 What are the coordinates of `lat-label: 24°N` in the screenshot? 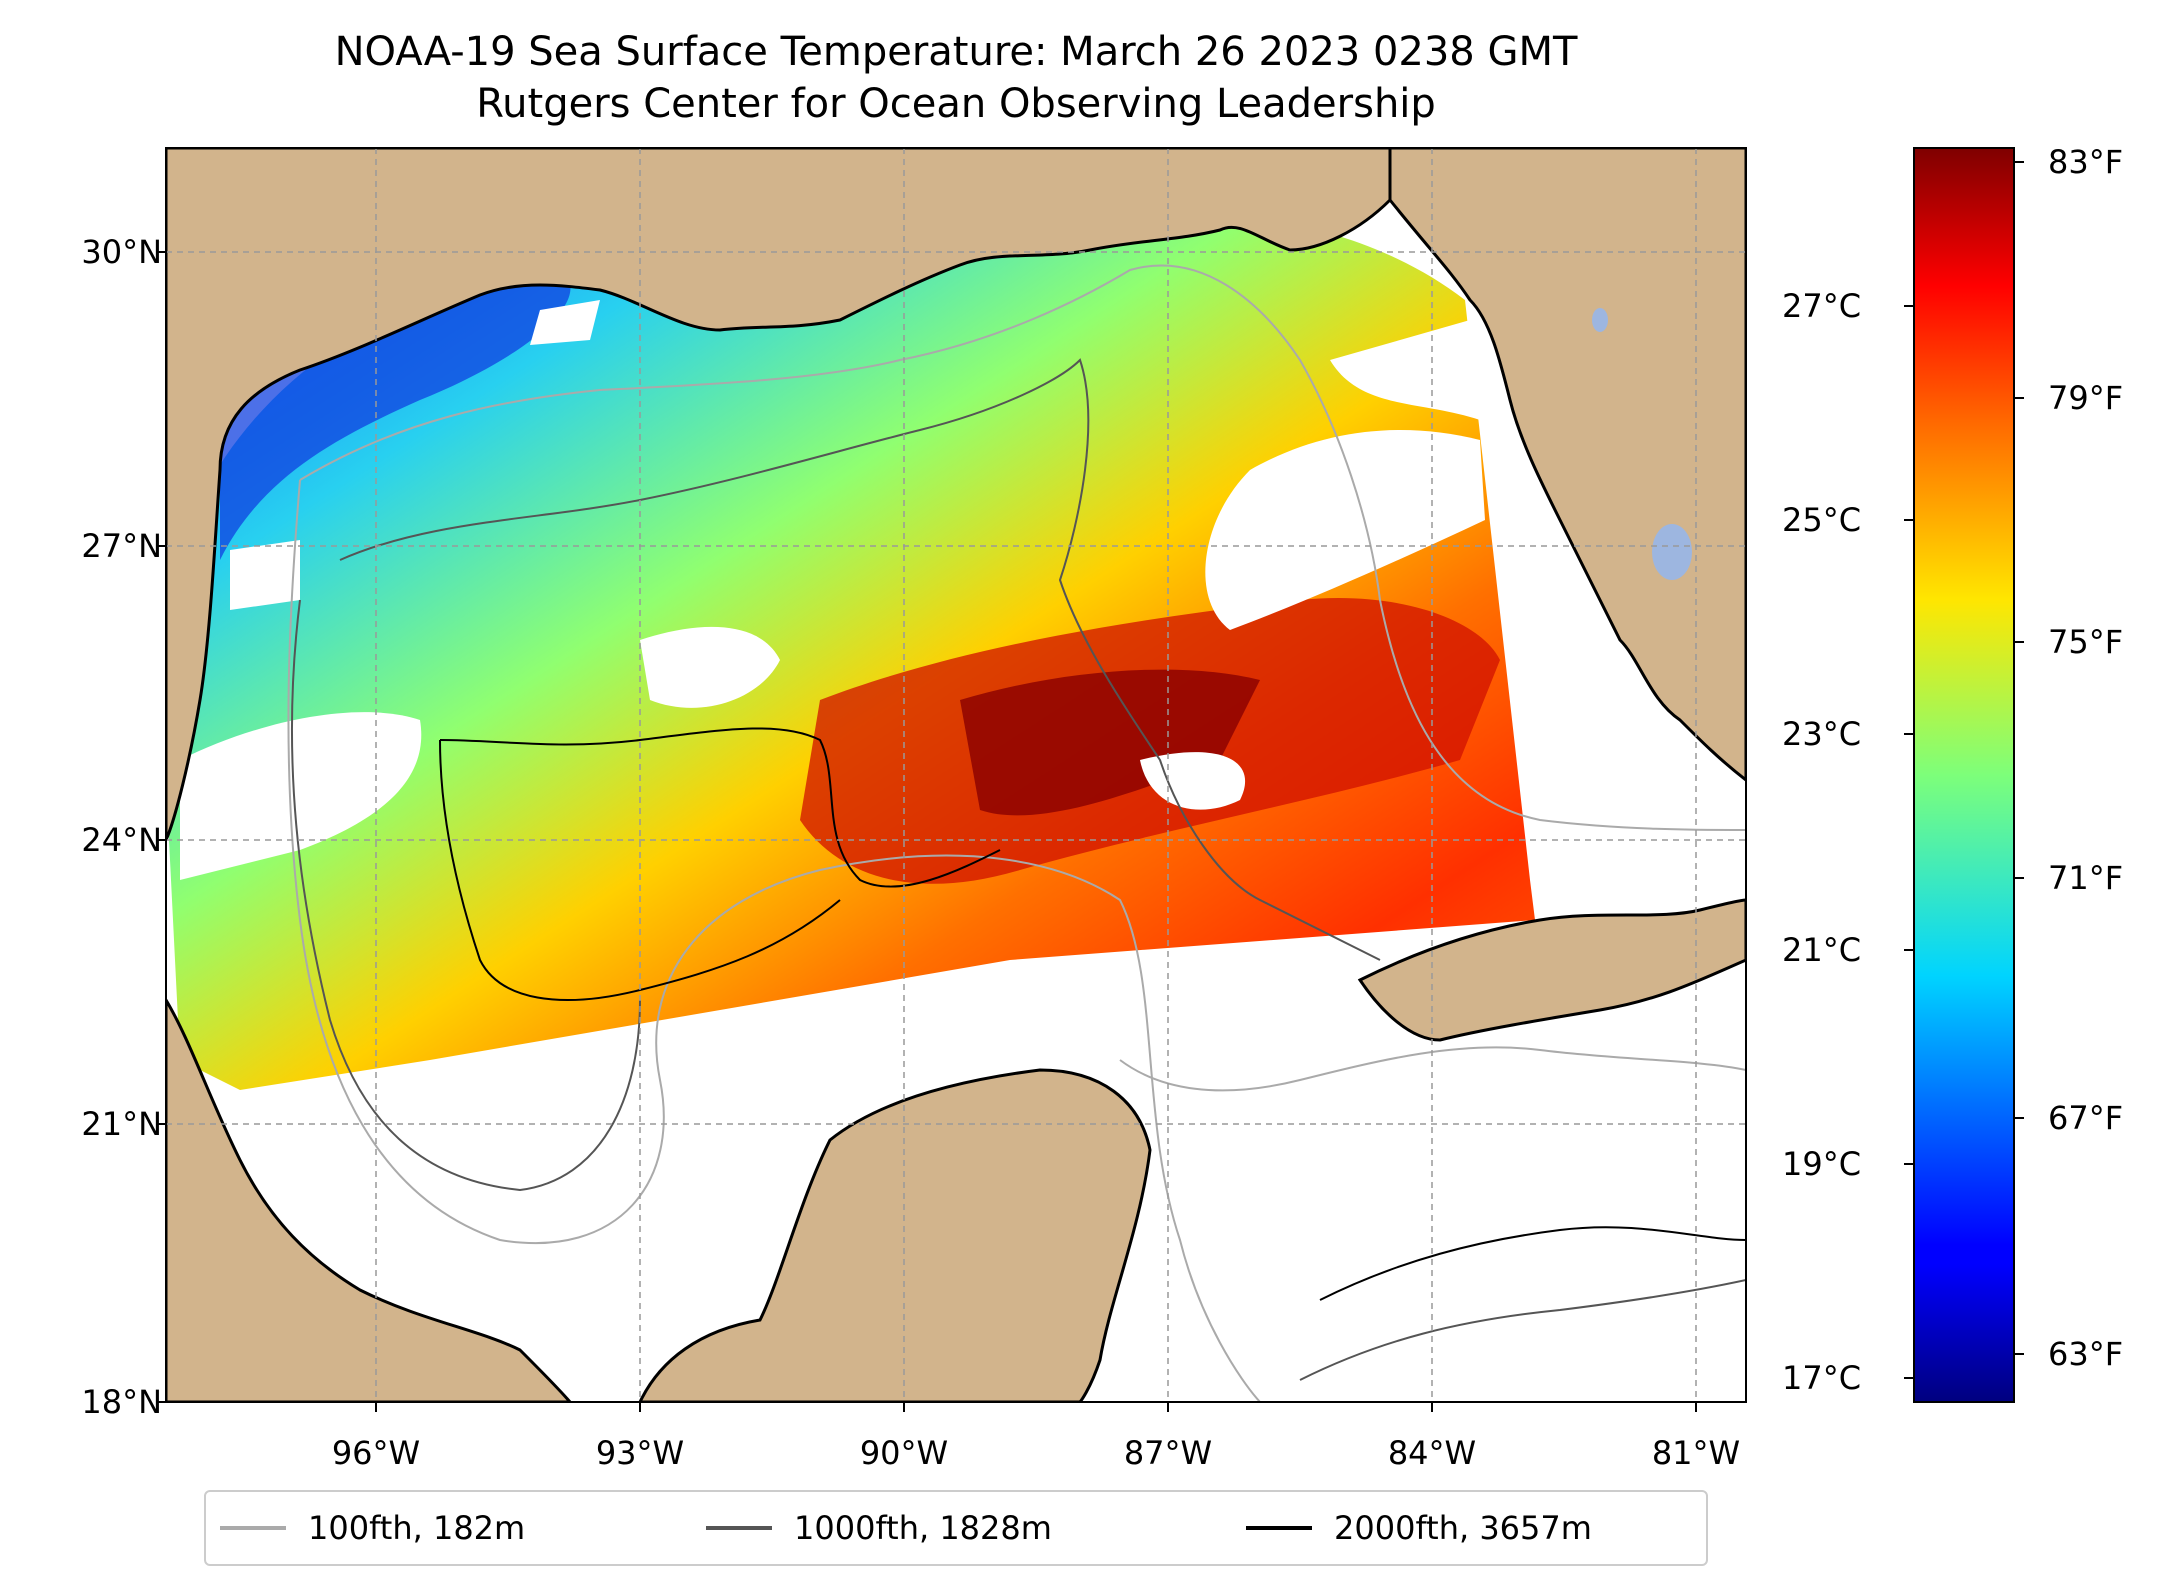 It's located at (121, 840).